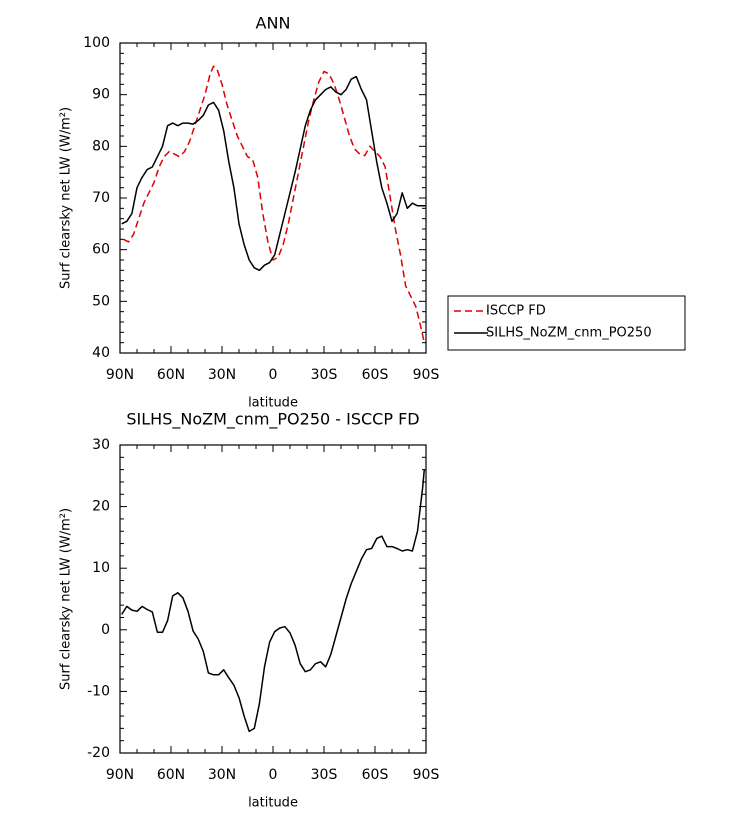 Image resolution: width=733 pixels, height=814 pixels. What do you see at coordinates (375, 775) in the screenshot?
I see `x-tick-label-1: 60S` at bounding box center [375, 775].